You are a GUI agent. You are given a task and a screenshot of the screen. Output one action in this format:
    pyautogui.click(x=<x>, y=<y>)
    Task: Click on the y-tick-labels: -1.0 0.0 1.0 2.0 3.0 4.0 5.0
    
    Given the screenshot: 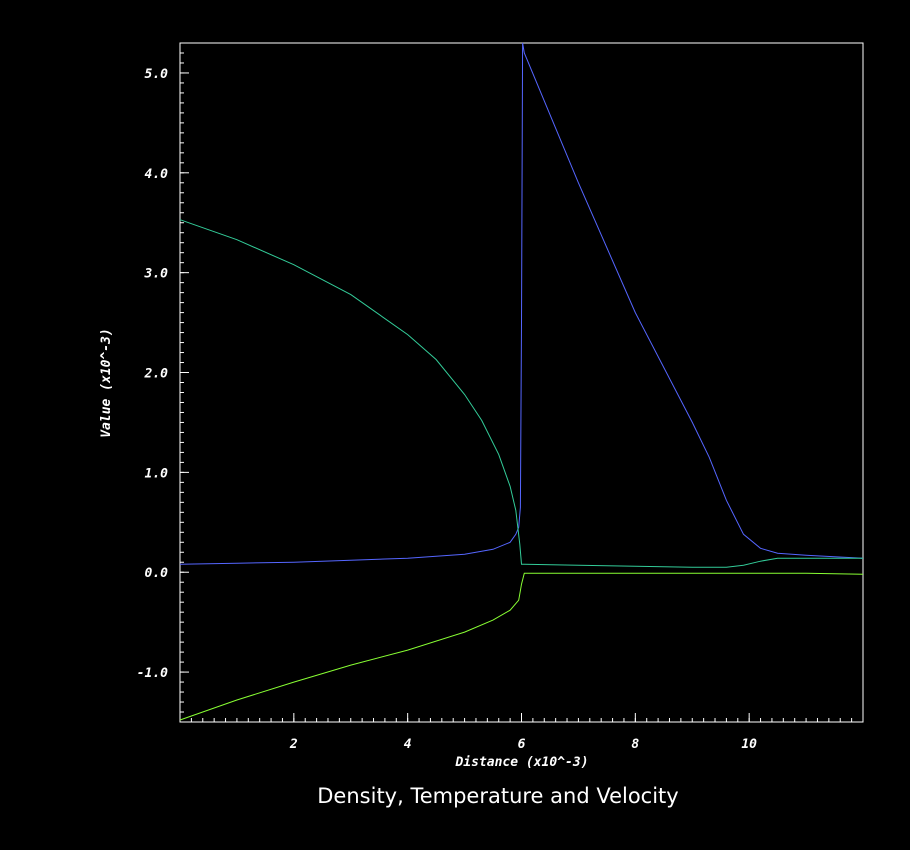 What is the action you would take?
    pyautogui.click(x=152, y=374)
    